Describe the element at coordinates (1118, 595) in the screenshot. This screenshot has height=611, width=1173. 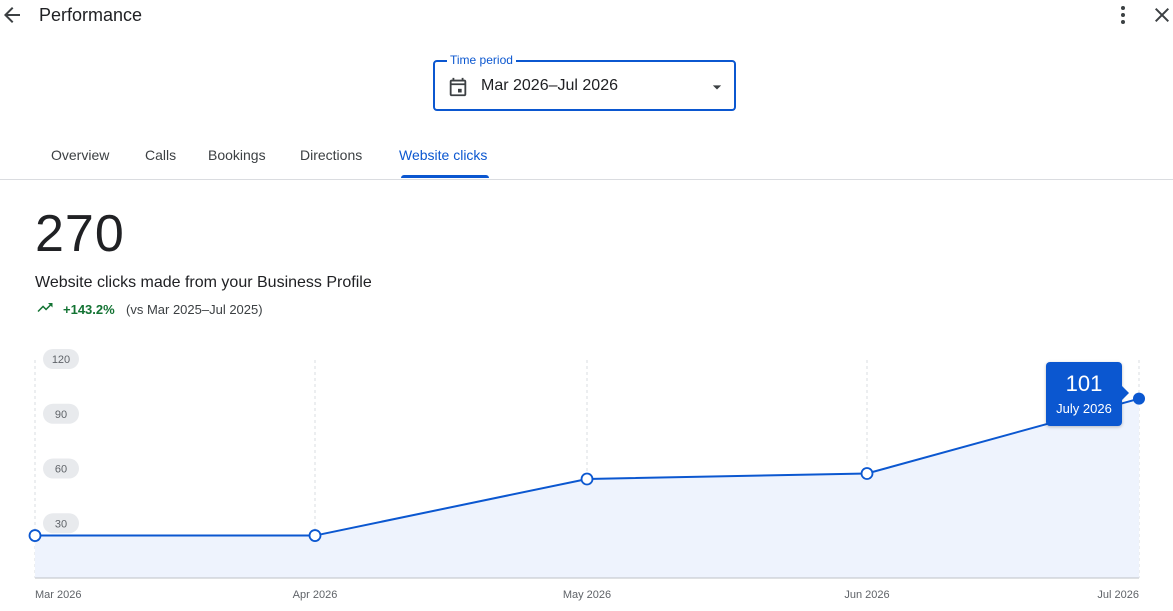
I see `x-tick-label: Jul 2026` at that location.